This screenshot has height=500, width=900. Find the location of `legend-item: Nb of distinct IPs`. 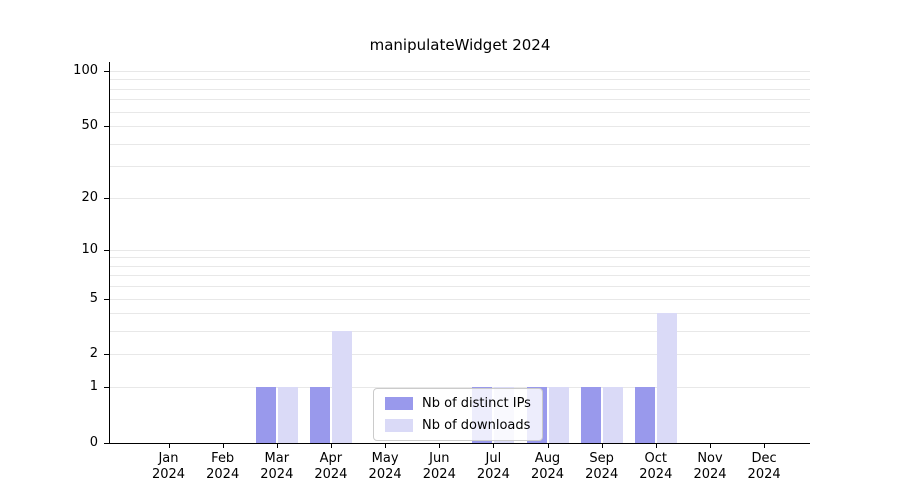

legend-item: Nb of distinct IPs is located at coordinates (458, 403).